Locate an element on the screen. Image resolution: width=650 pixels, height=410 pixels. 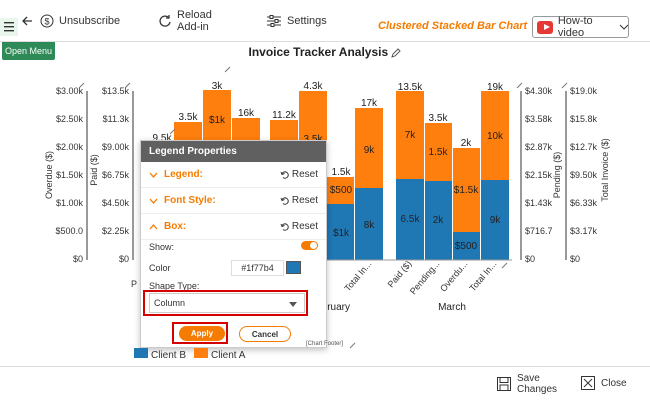
pending-tick: $0 is located at coordinates (530, 259).